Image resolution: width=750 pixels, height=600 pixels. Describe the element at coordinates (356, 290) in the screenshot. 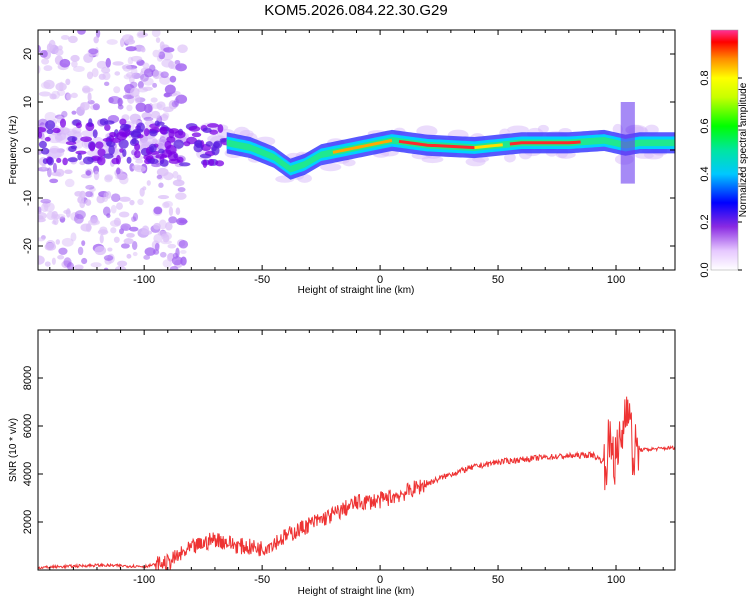

I see `spectrogram-xlabel: Height of straight line (km)` at that location.